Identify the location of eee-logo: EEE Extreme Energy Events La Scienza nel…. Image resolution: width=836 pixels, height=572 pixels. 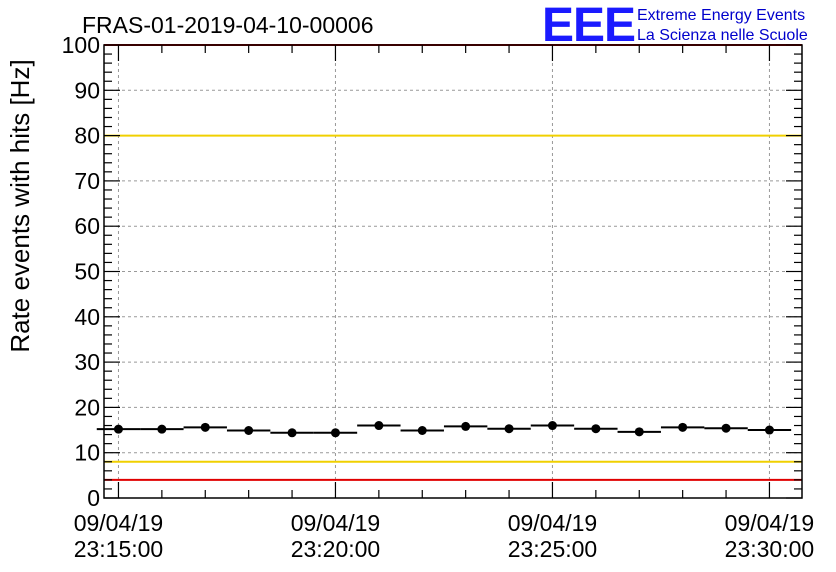
(675, 26).